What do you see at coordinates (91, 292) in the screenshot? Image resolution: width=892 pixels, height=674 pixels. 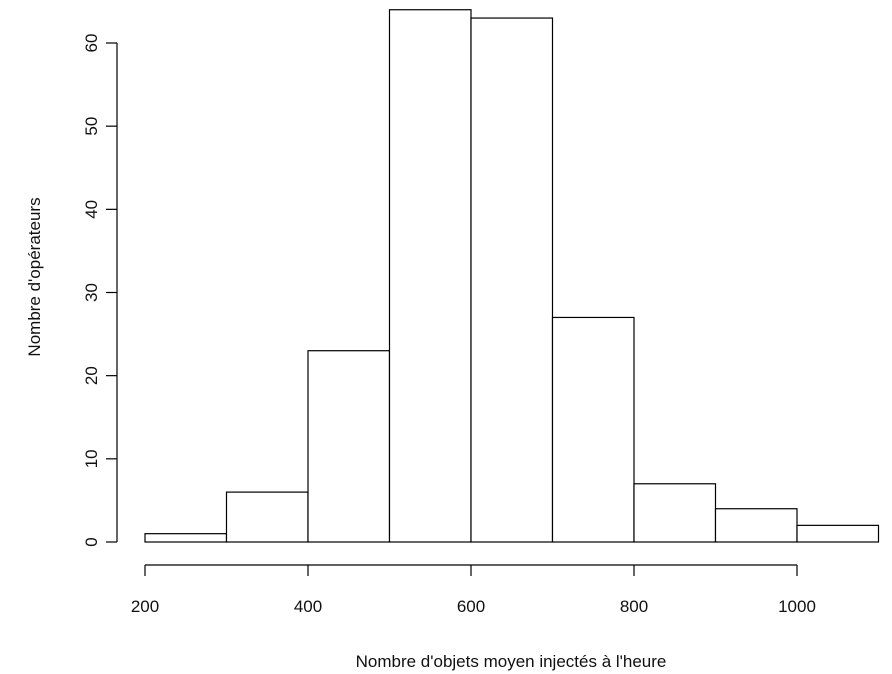 I see `y-tick-label-30: 30` at bounding box center [91, 292].